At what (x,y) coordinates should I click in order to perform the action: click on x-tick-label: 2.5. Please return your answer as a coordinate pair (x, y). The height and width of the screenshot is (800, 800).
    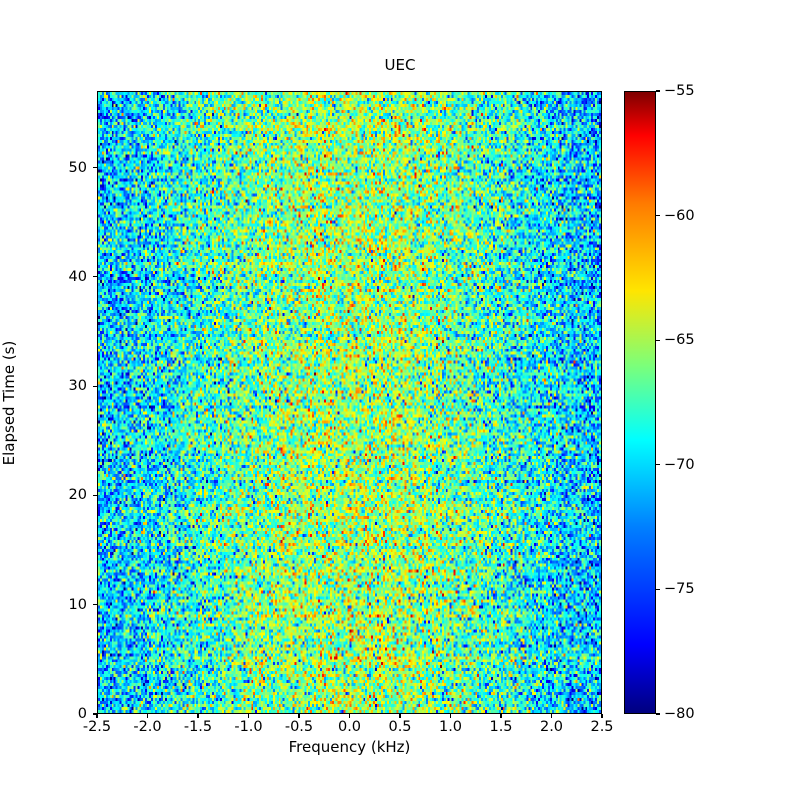
    Looking at the image, I should click on (602, 727).